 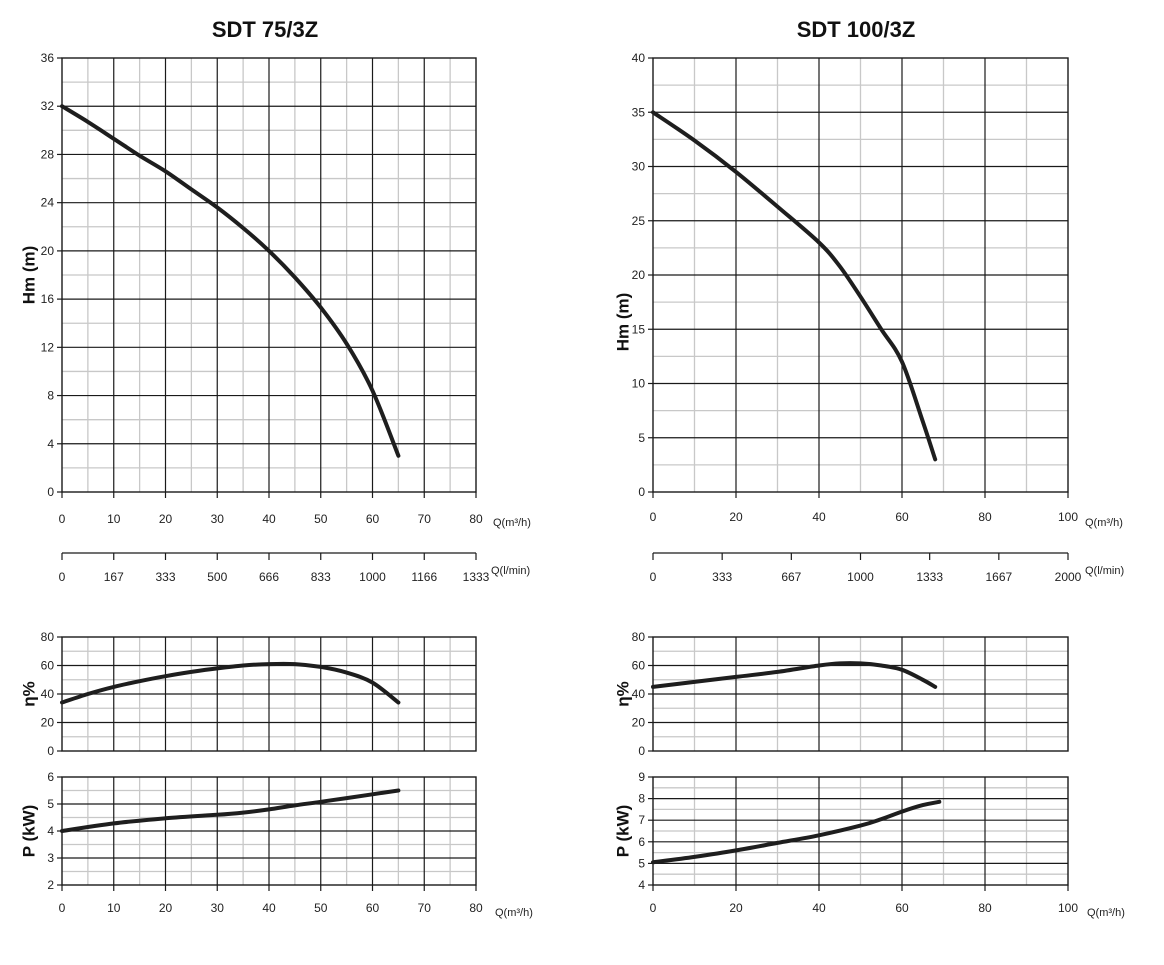 What do you see at coordinates (841, 694) in the screenshot?
I see `chart-1-efficiency-panel: 0 20 40 60 80 η%` at bounding box center [841, 694].